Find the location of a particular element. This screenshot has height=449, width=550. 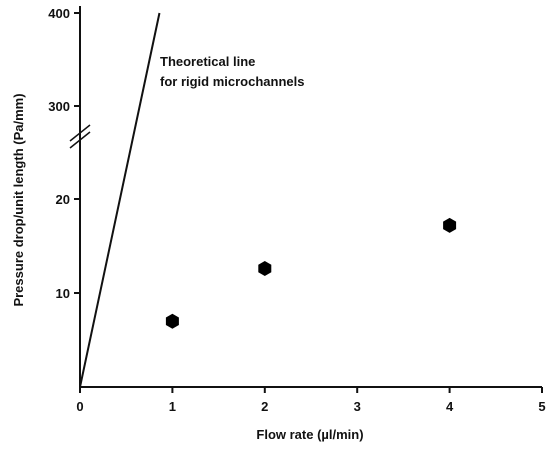

y-tick-label: 20 is located at coordinates (63, 199).